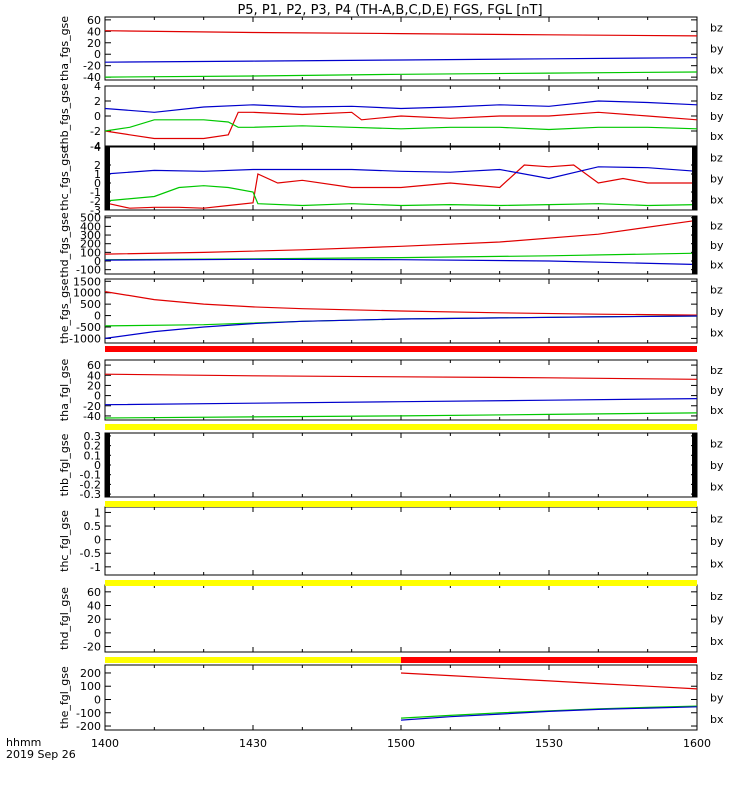 This screenshot has height=800, width=750. I want to click on status-bar-red, so click(549, 660).